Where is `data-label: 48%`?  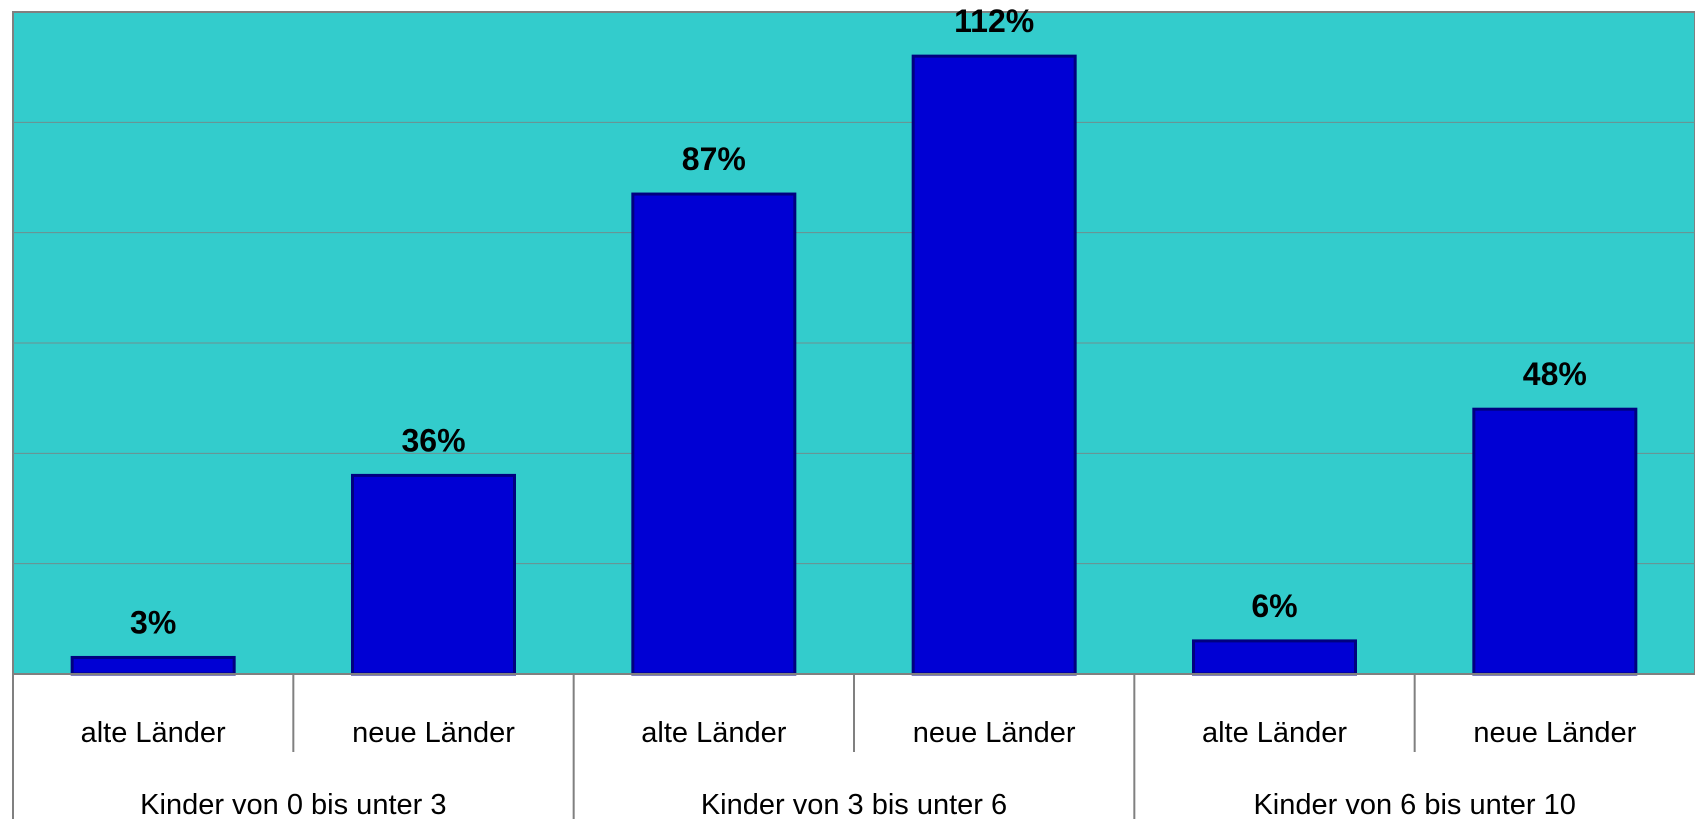
data-label: 48% is located at coordinates (1555, 374).